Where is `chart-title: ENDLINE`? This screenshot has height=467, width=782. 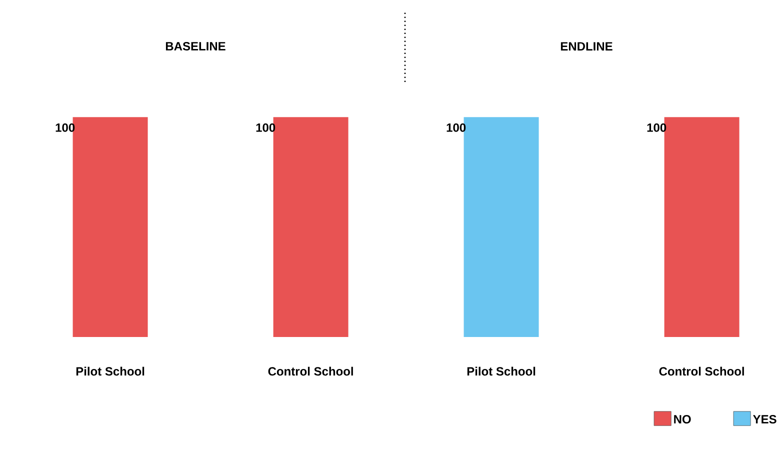
chart-title: ENDLINE is located at coordinates (586, 46).